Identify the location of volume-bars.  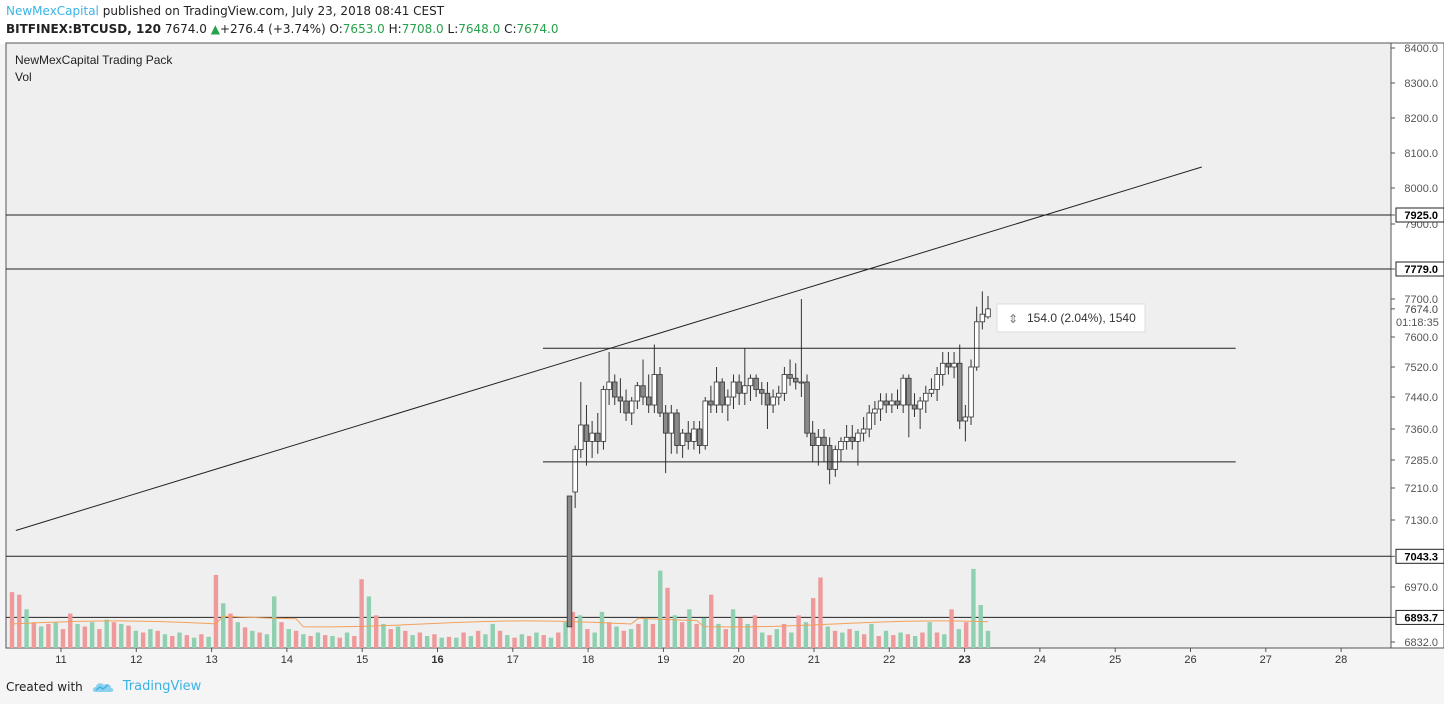
(500, 608).